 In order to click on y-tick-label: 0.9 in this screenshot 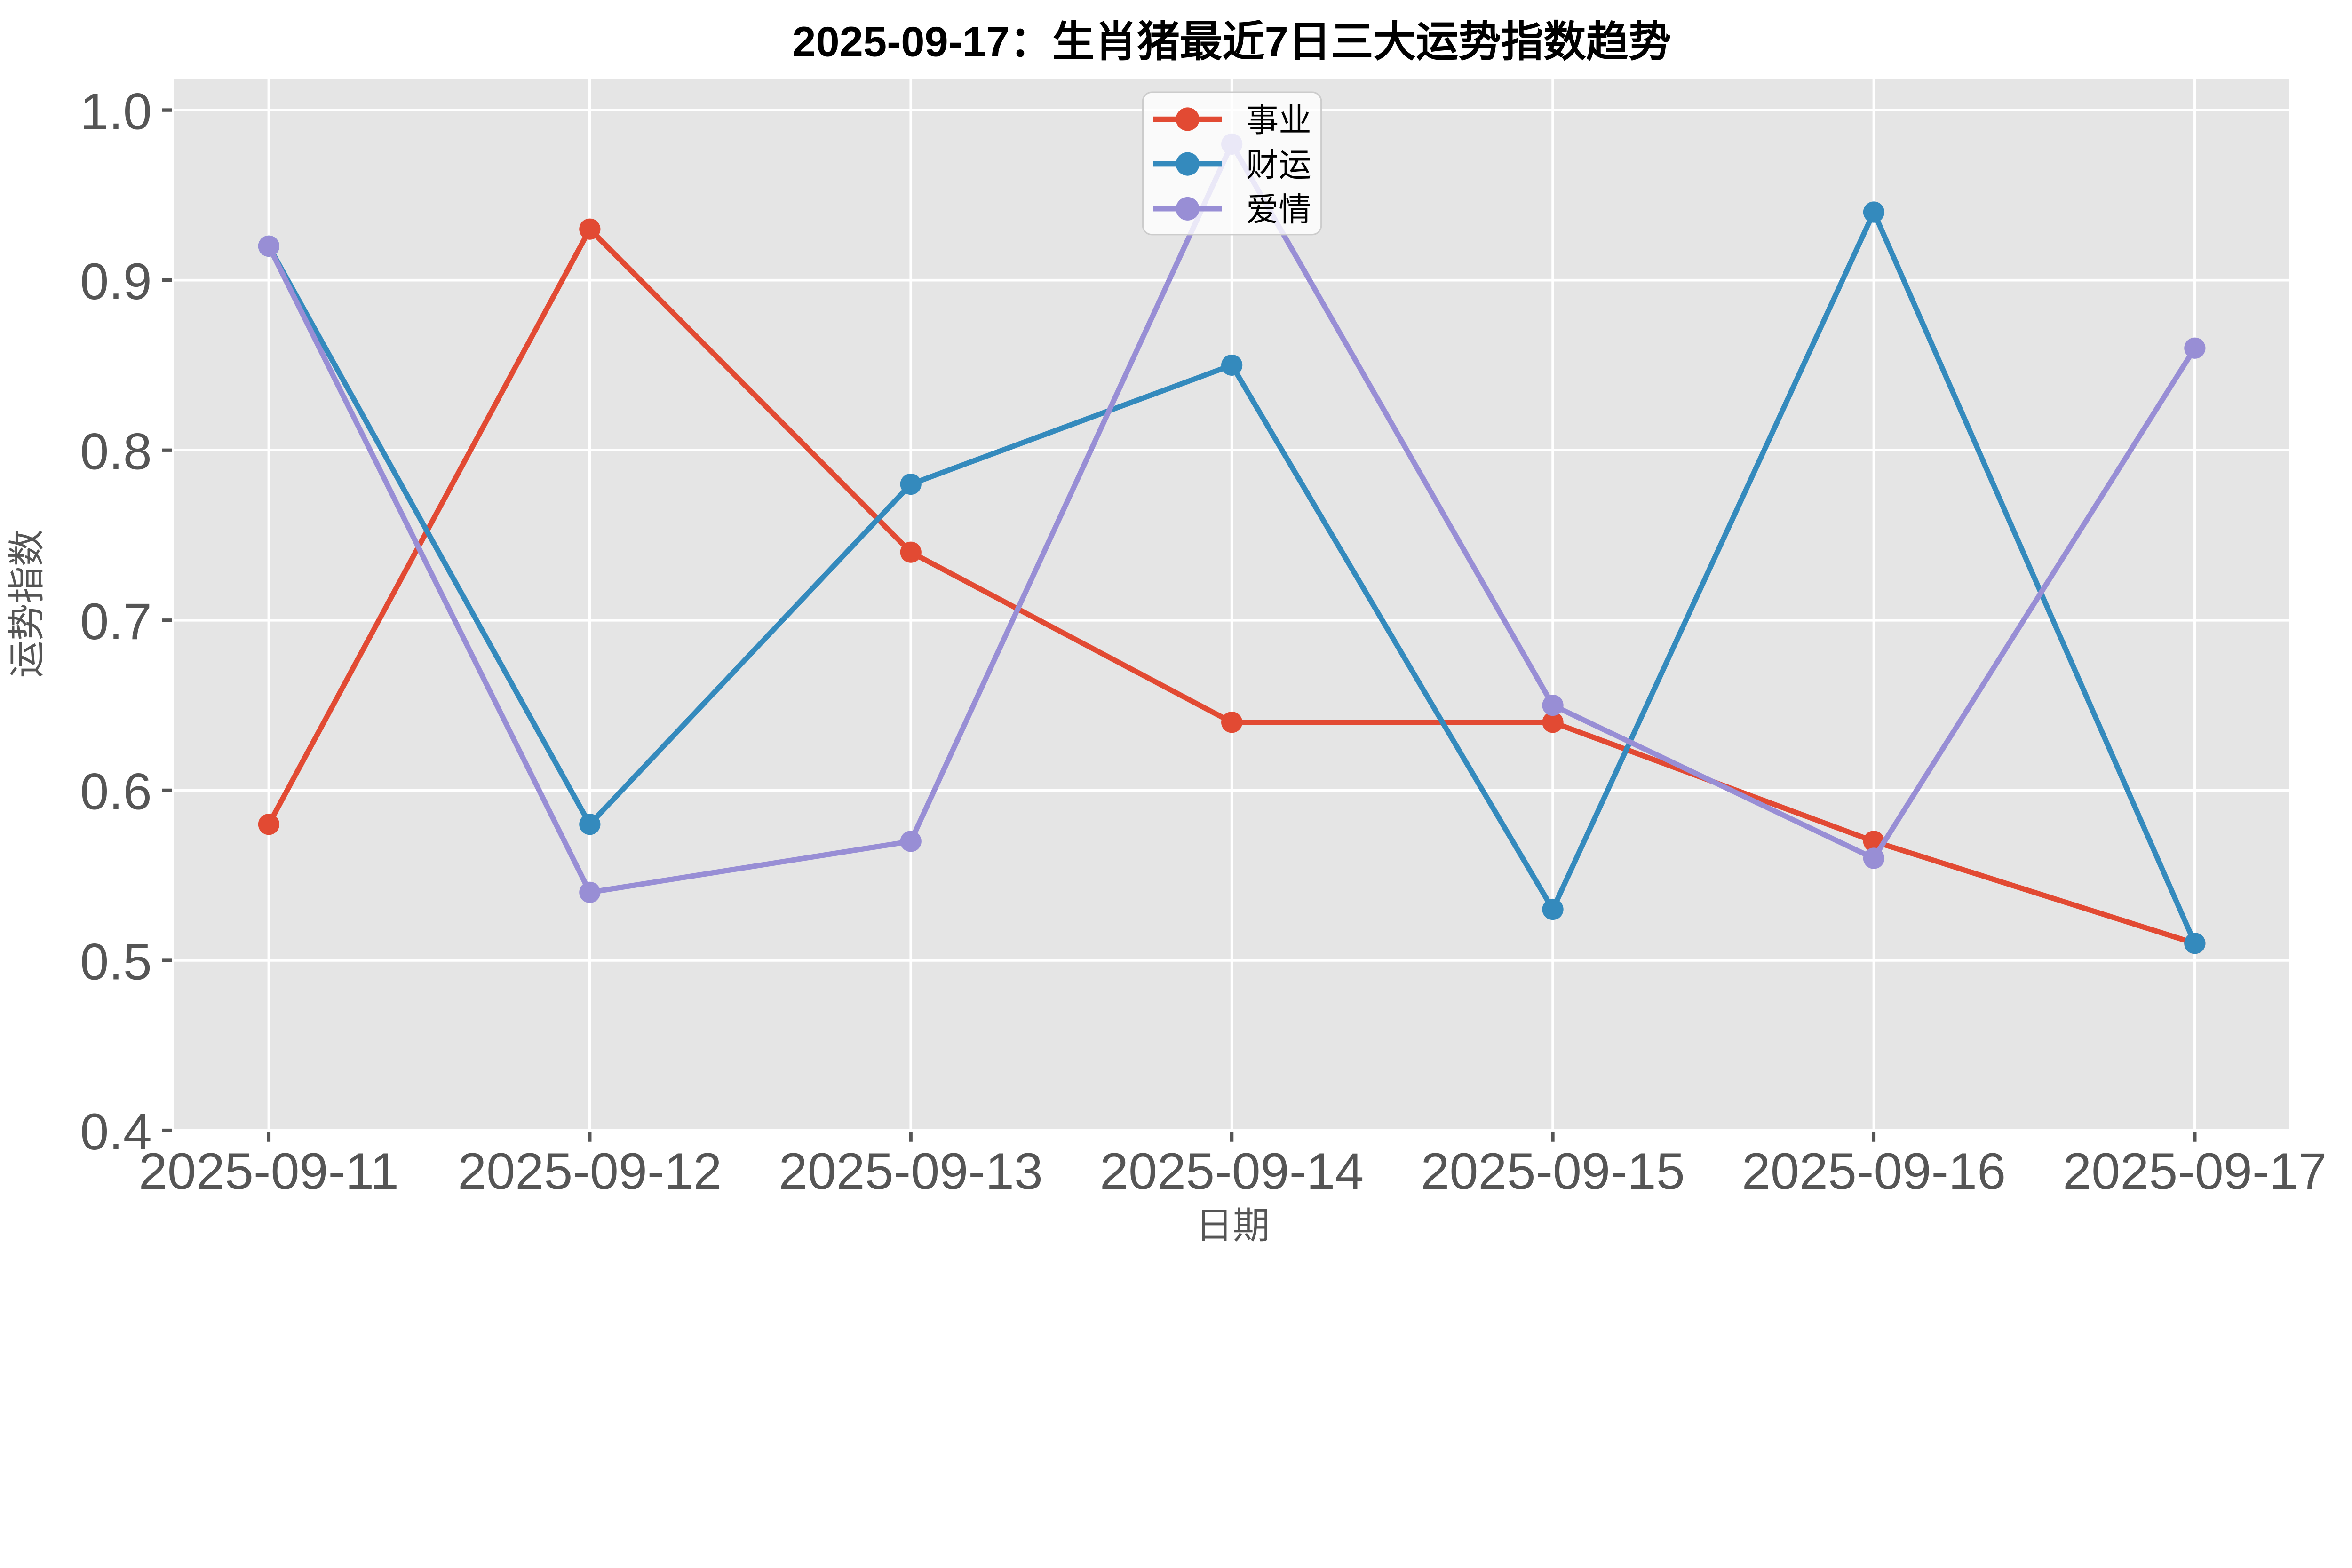, I will do `click(116, 281)`.